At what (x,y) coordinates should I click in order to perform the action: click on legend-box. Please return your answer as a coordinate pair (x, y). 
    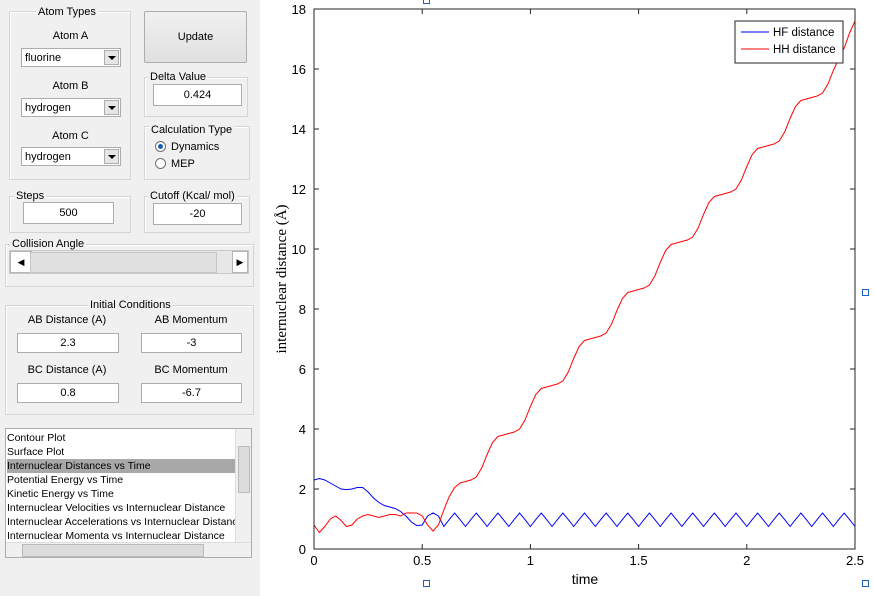
    Looking at the image, I should click on (789, 42).